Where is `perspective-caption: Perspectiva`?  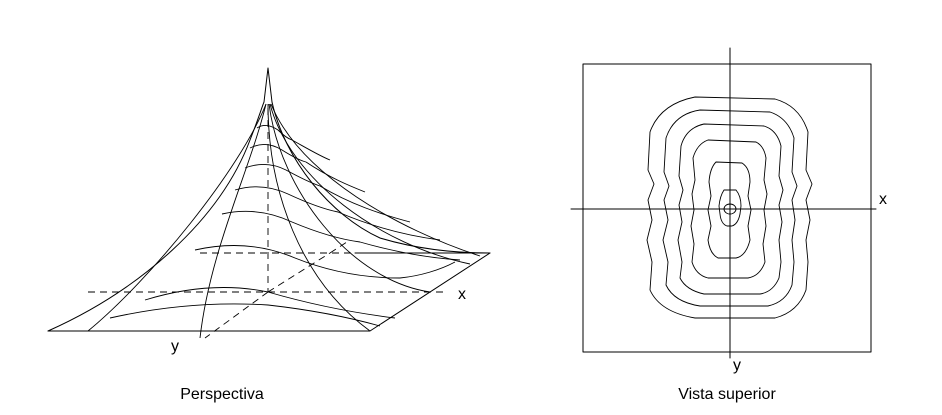
perspective-caption: Perspectiva is located at coordinates (222, 394).